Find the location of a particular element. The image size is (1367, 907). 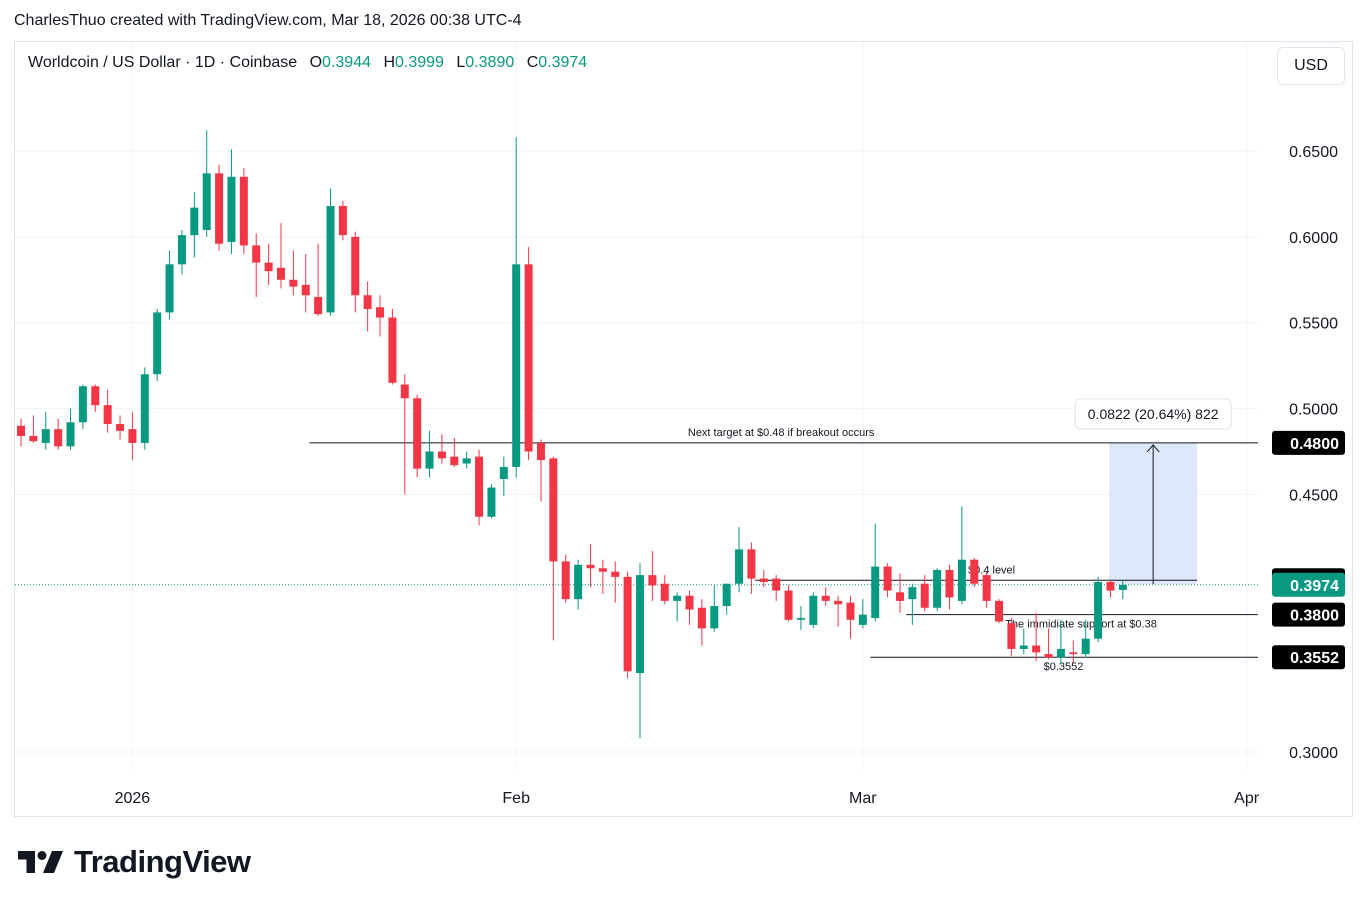

y-tick-label: 0.3000 is located at coordinates (1313, 753).